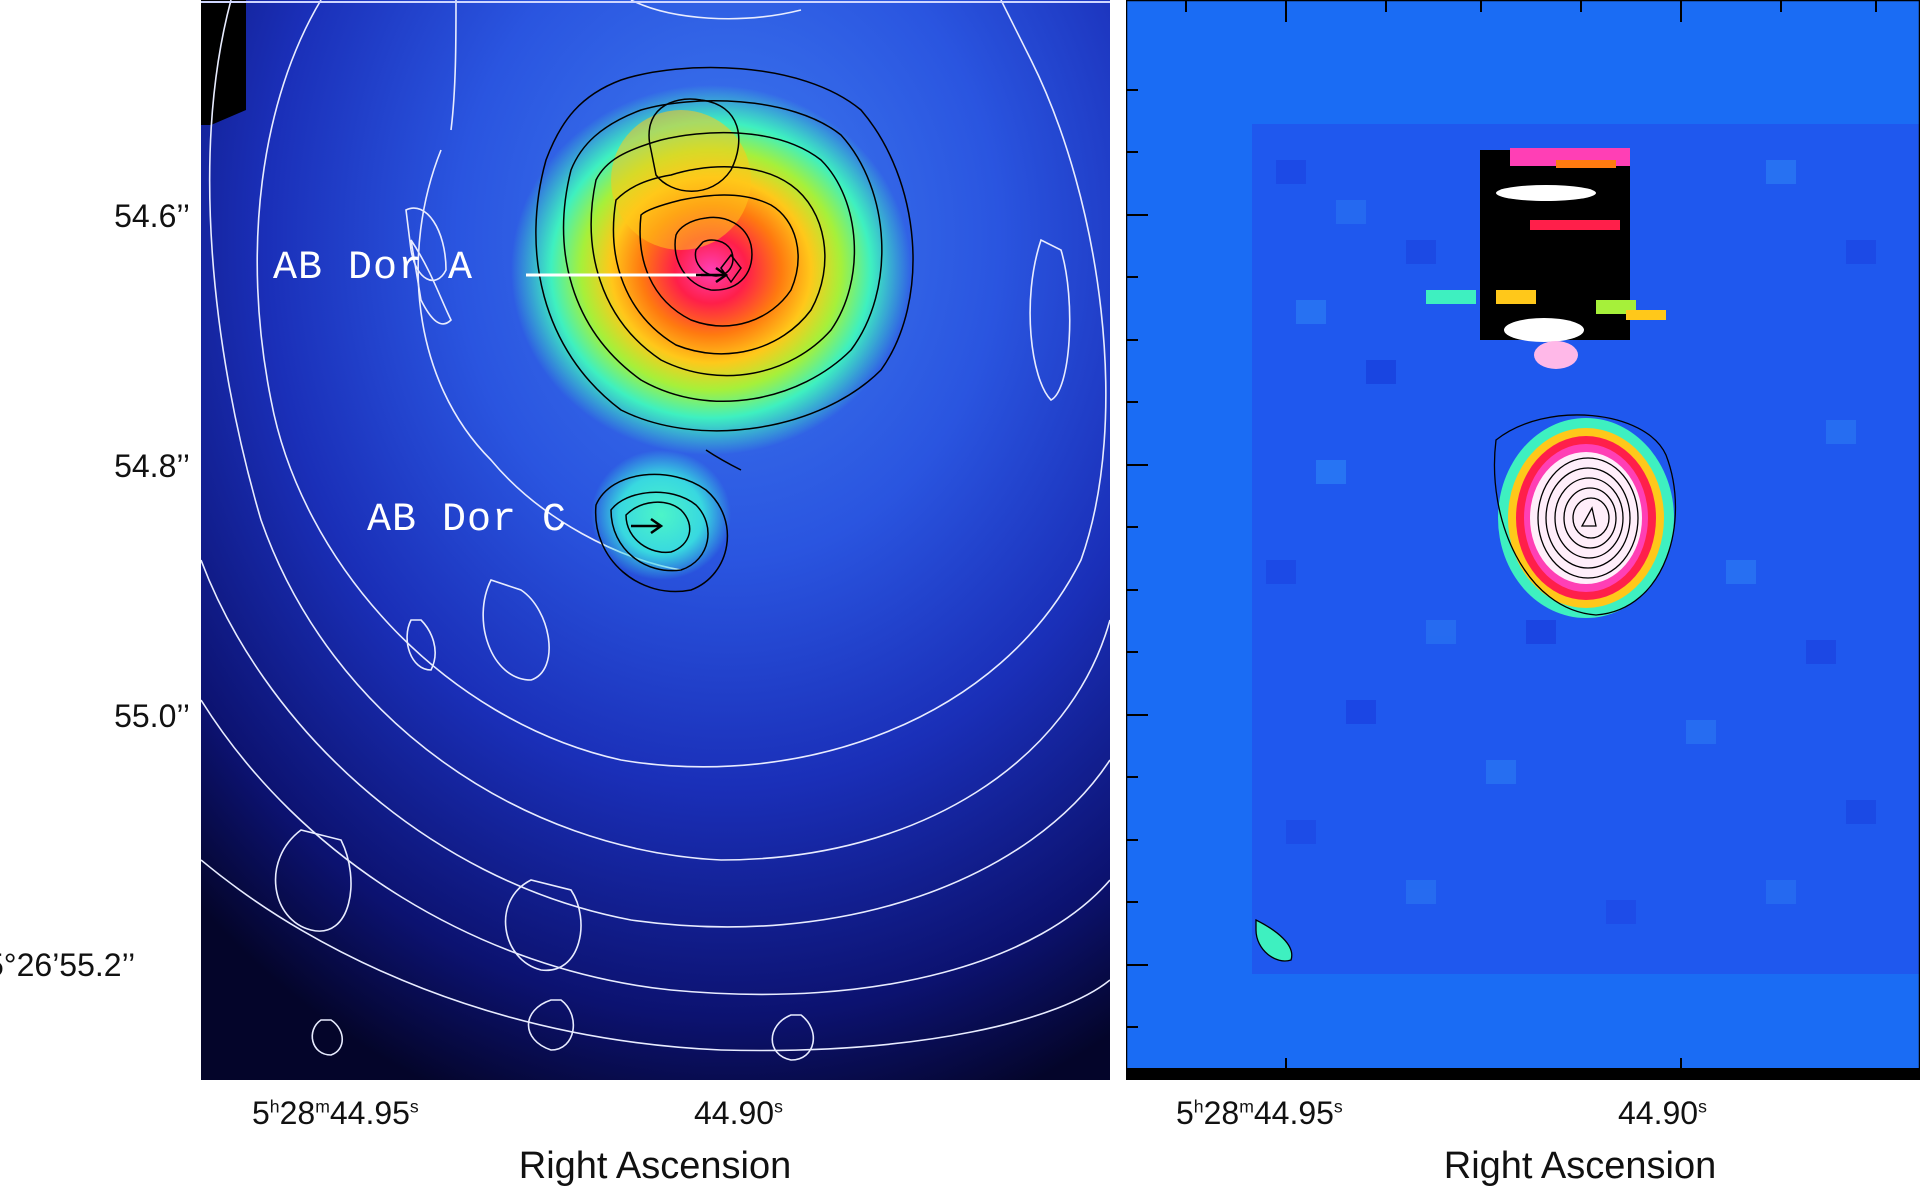 This screenshot has height=1200, width=1920. Describe the element at coordinates (223, 62) in the screenshot. I see `dark-corner` at that location.